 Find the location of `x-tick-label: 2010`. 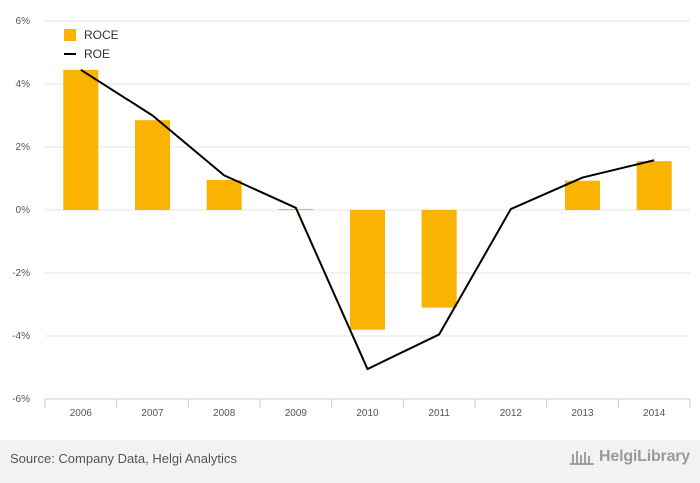

x-tick-label: 2010 is located at coordinates (367, 413).